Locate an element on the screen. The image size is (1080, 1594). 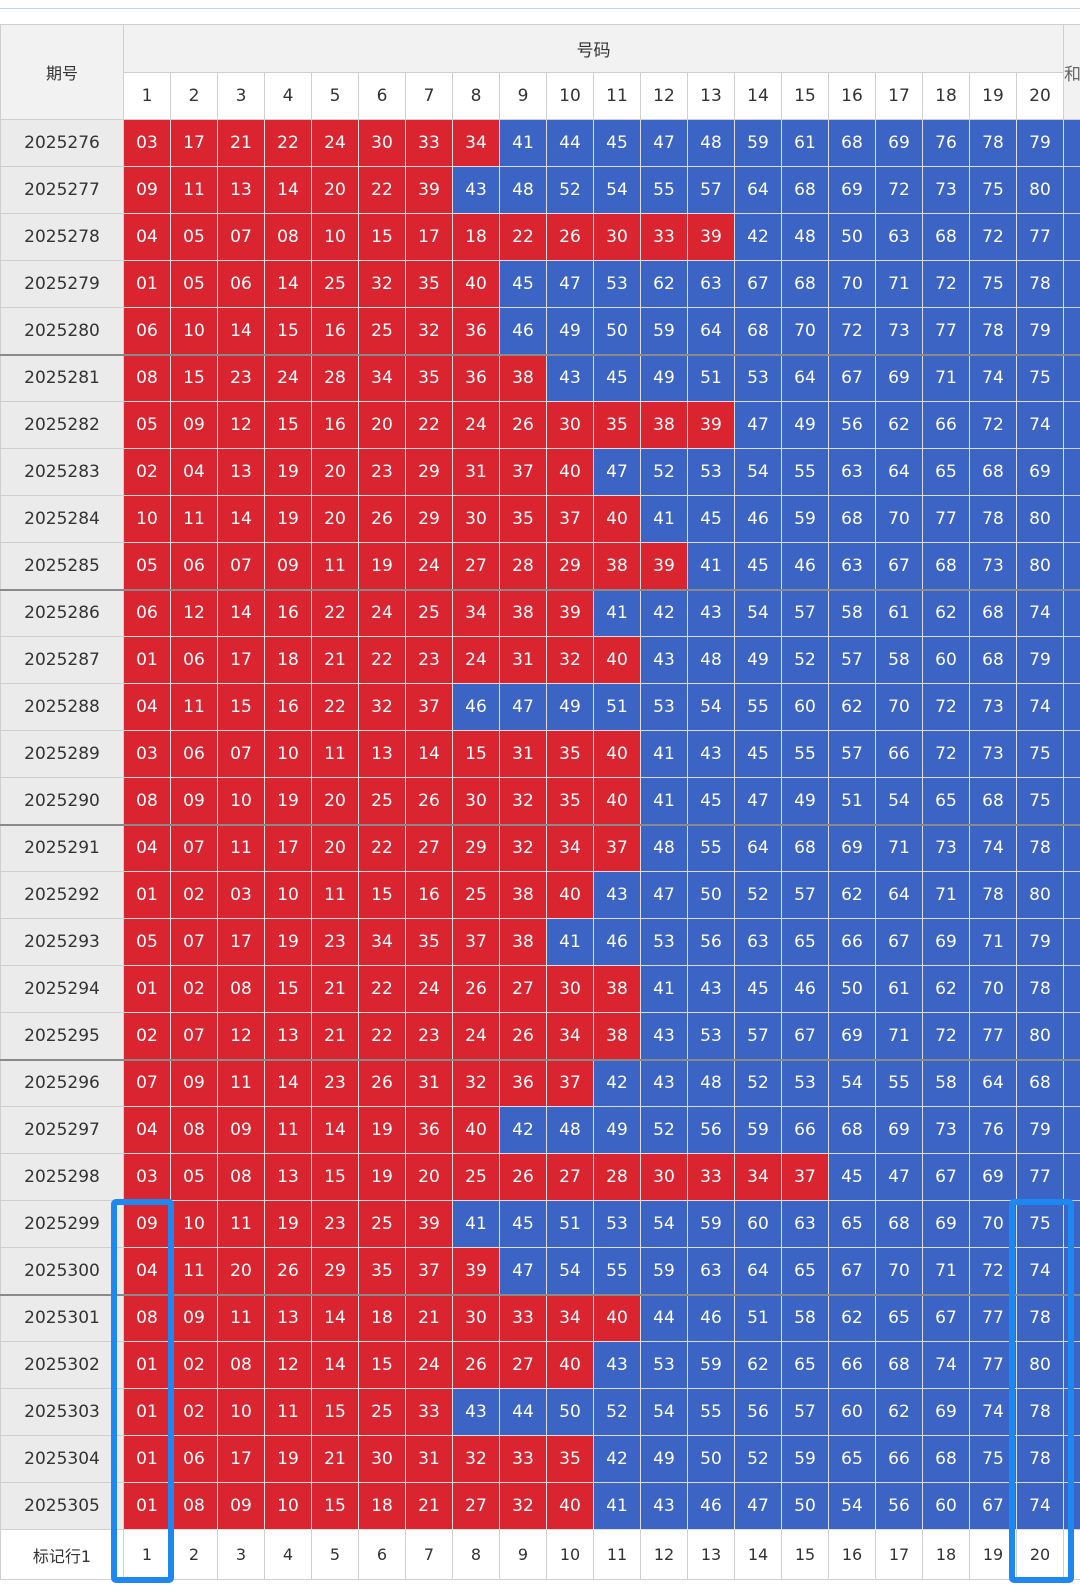
number-cell-red: 16 is located at coordinates (335, 331).